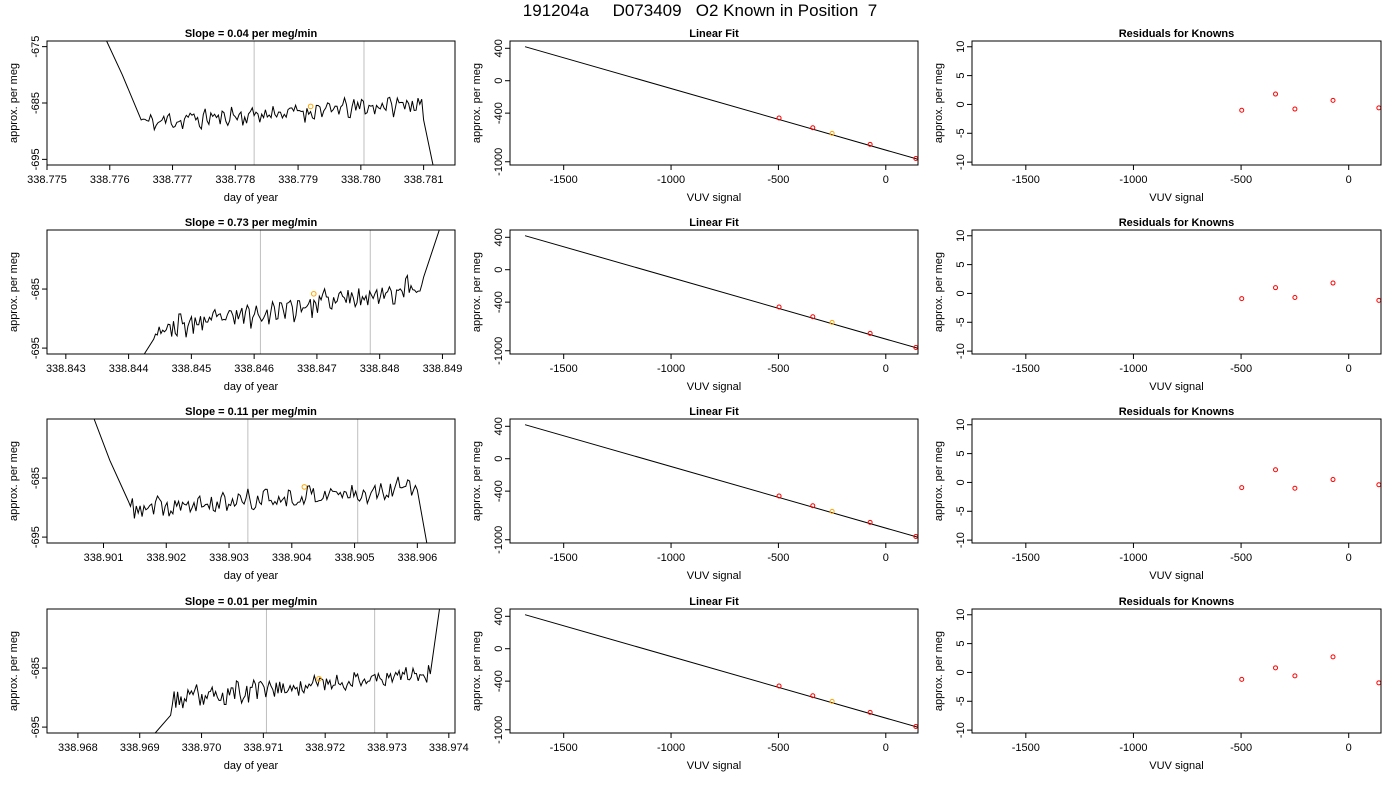 The height and width of the screenshot is (800, 1400). What do you see at coordinates (443, 369) in the screenshot?
I see `x-tick-label: 338.849` at bounding box center [443, 369].